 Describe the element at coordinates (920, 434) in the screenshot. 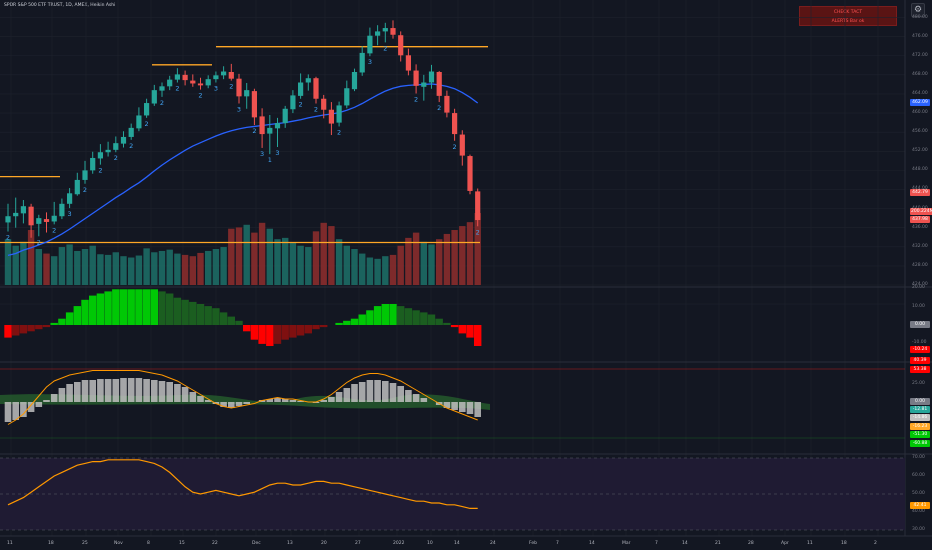

I see `osc2-tag: -51.30` at that location.